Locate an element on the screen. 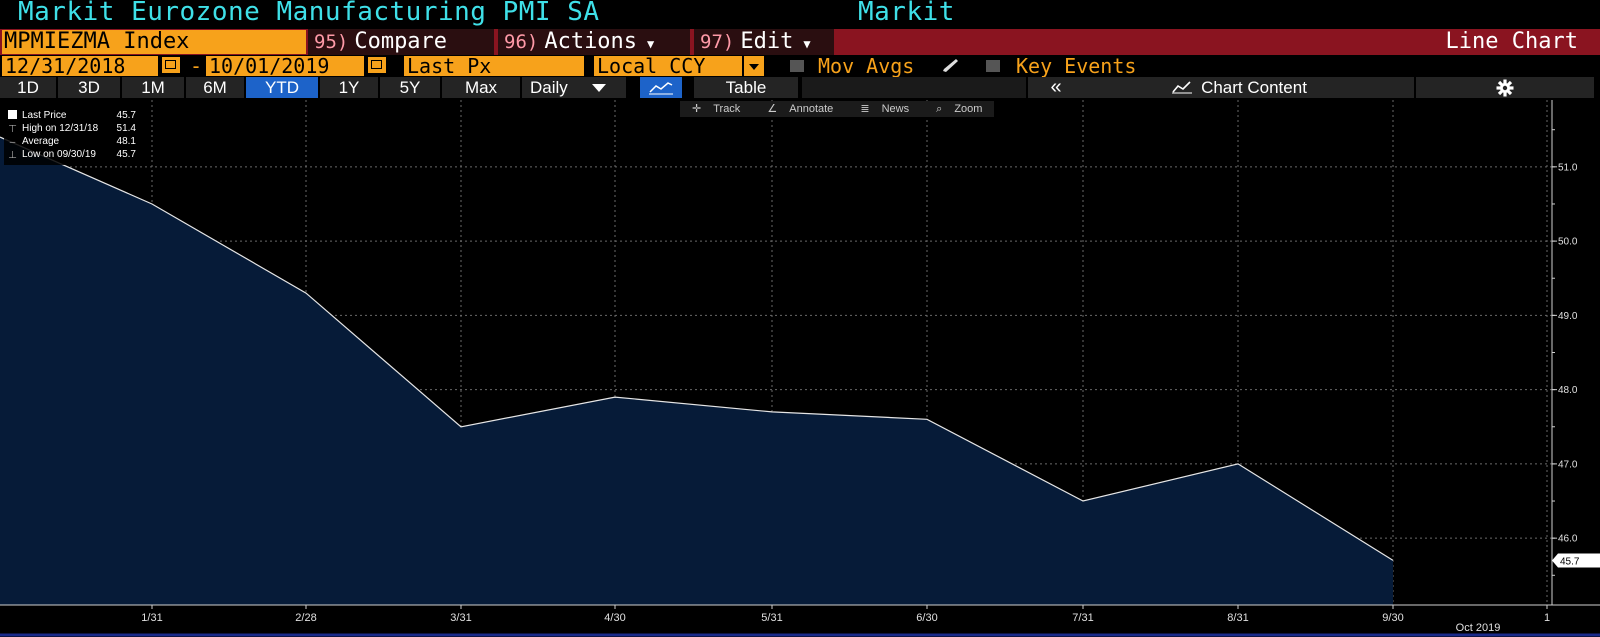 The height and width of the screenshot is (637, 1600). zoom-button: ⌕ Zoom is located at coordinates (959, 109).